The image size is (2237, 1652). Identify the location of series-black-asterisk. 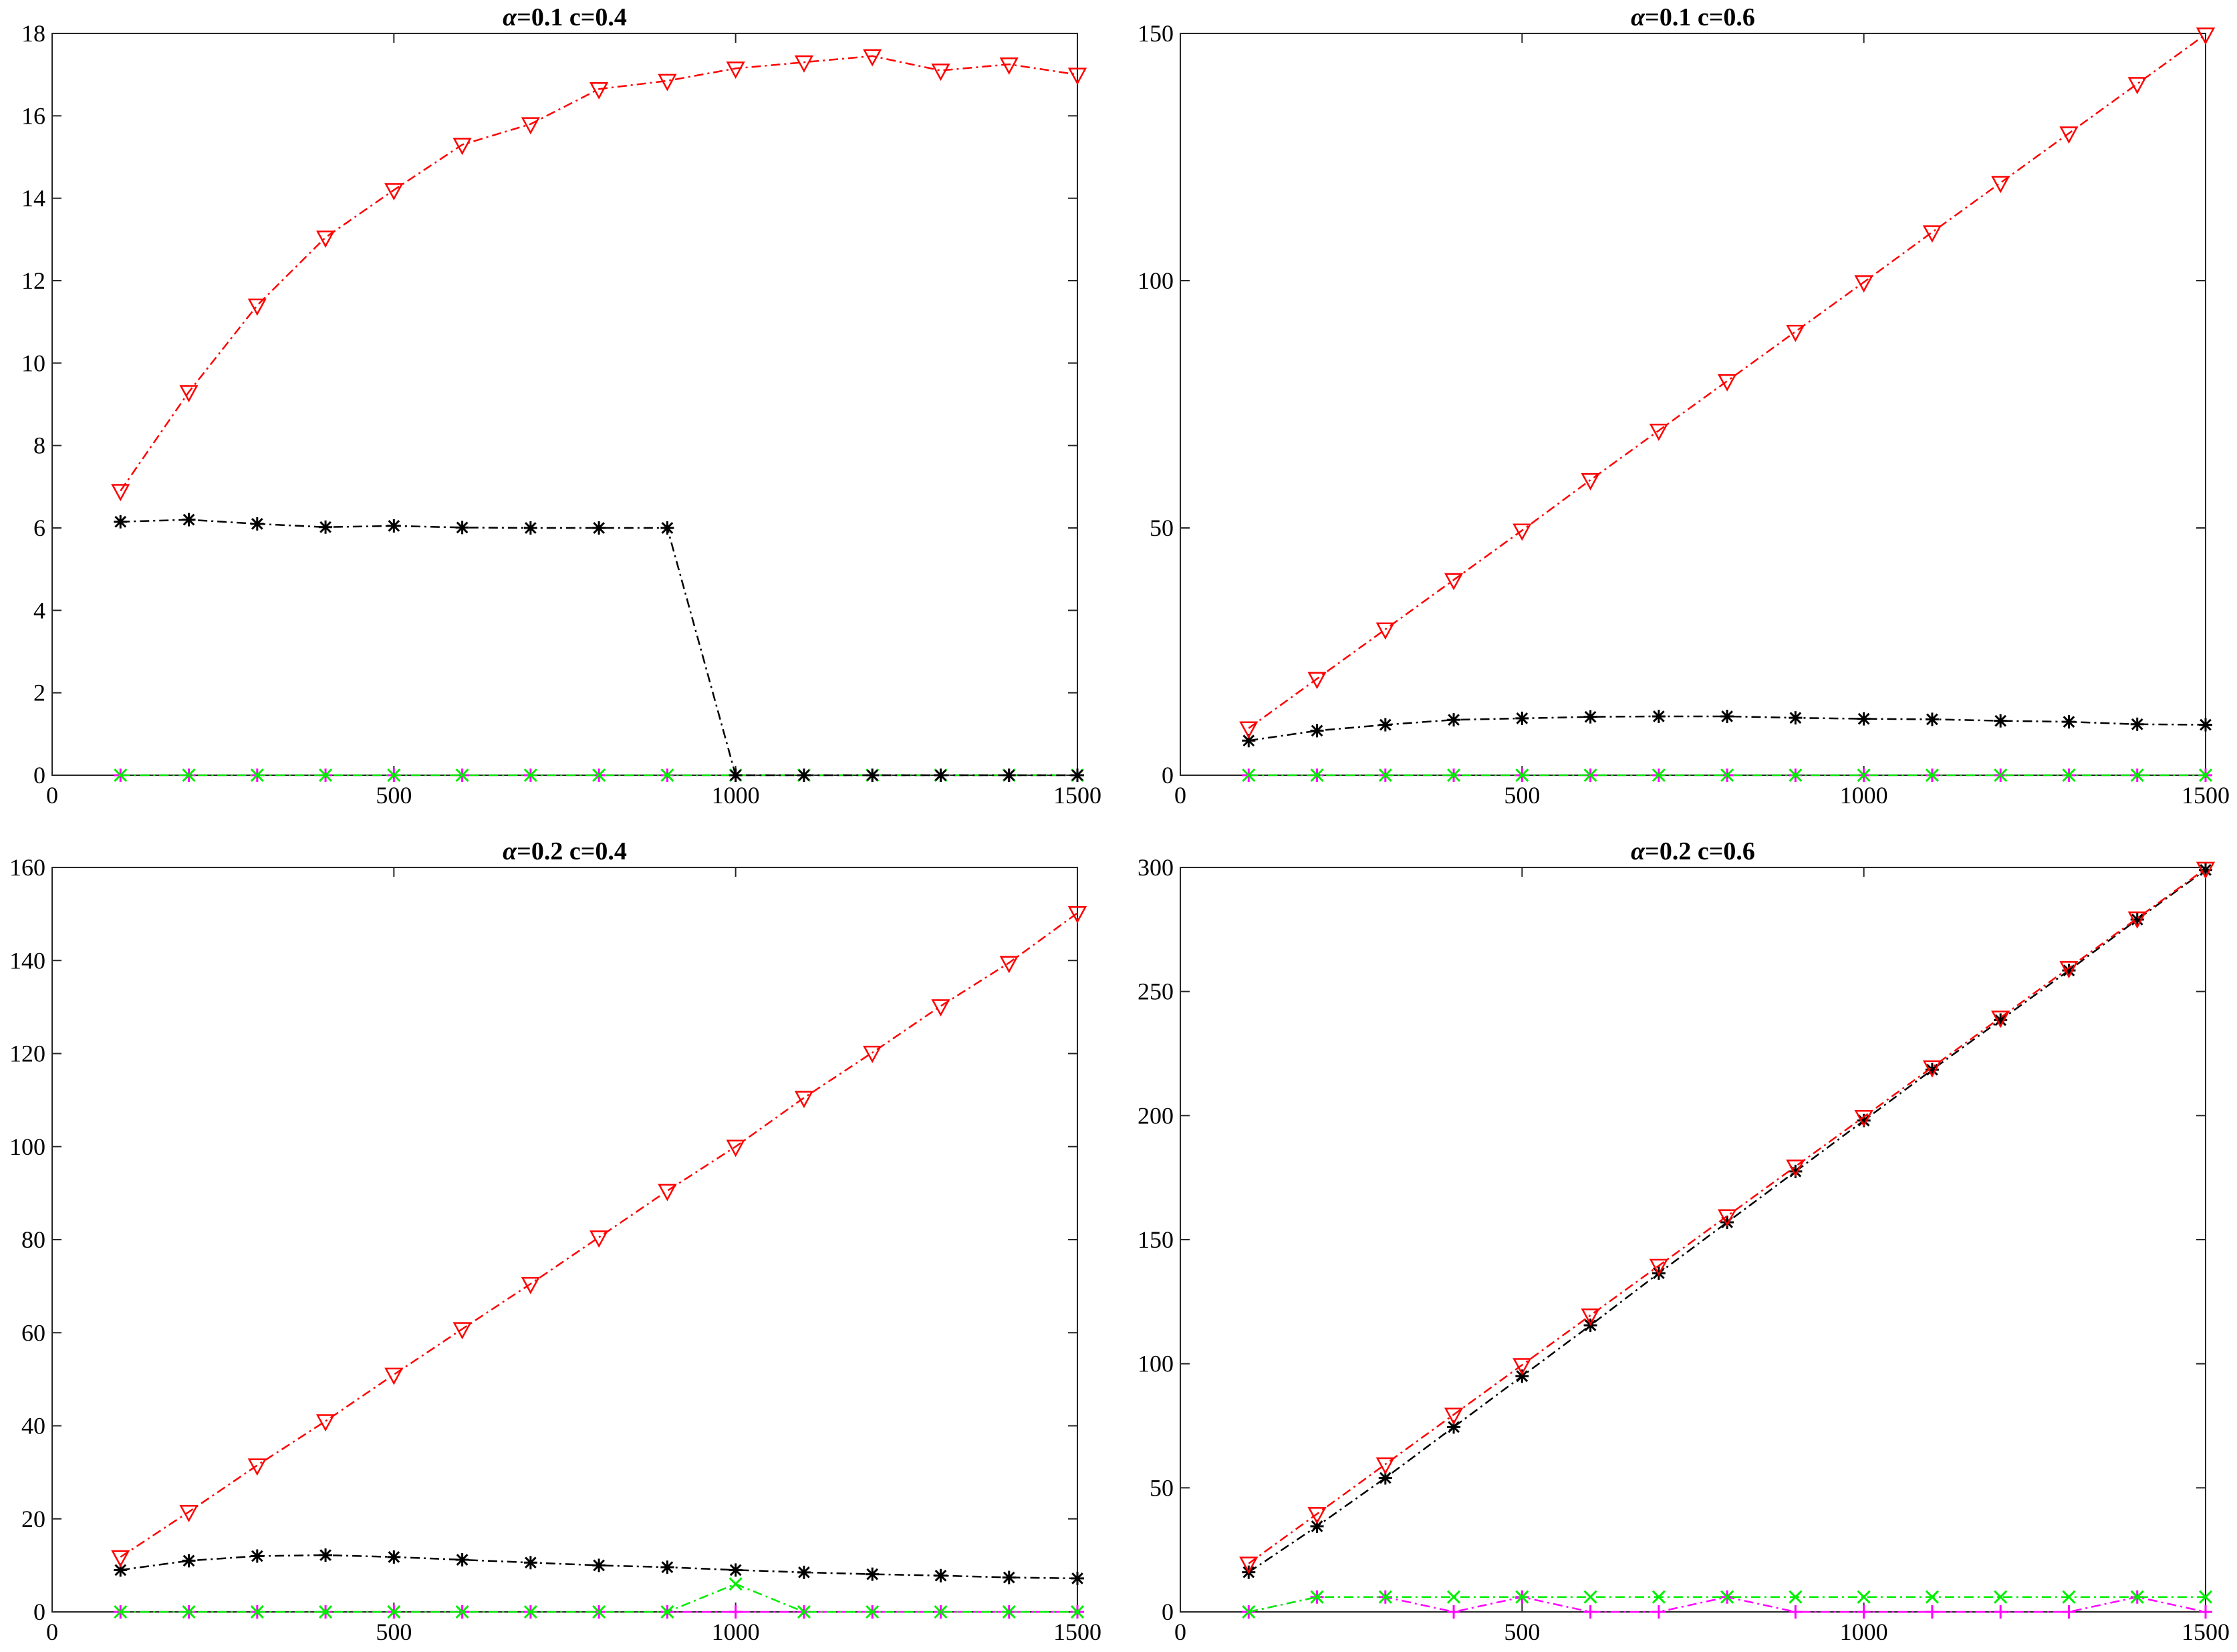
(599, 1567).